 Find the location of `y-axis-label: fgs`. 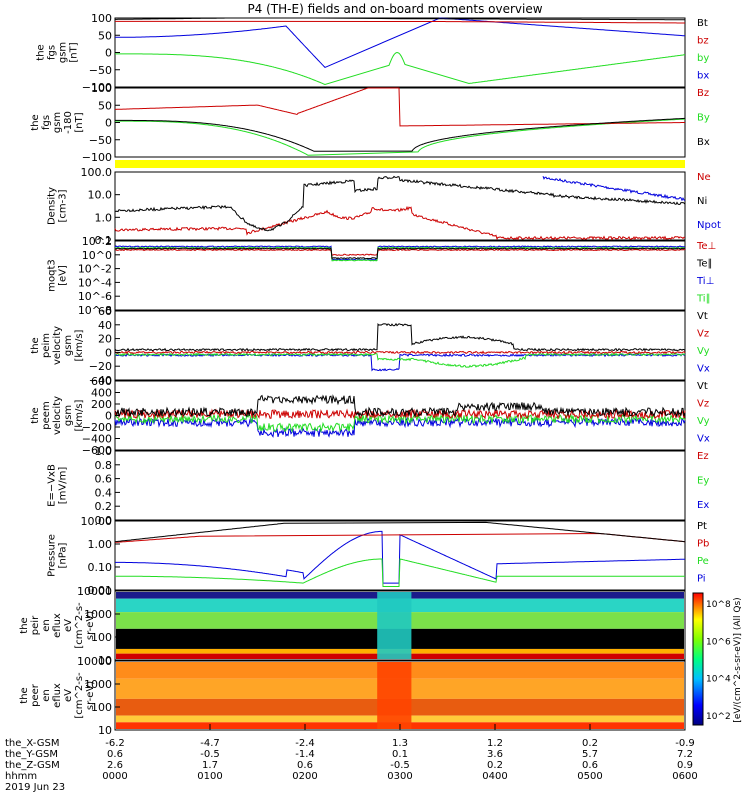

y-axis-label: fgs is located at coordinates (46, 122).